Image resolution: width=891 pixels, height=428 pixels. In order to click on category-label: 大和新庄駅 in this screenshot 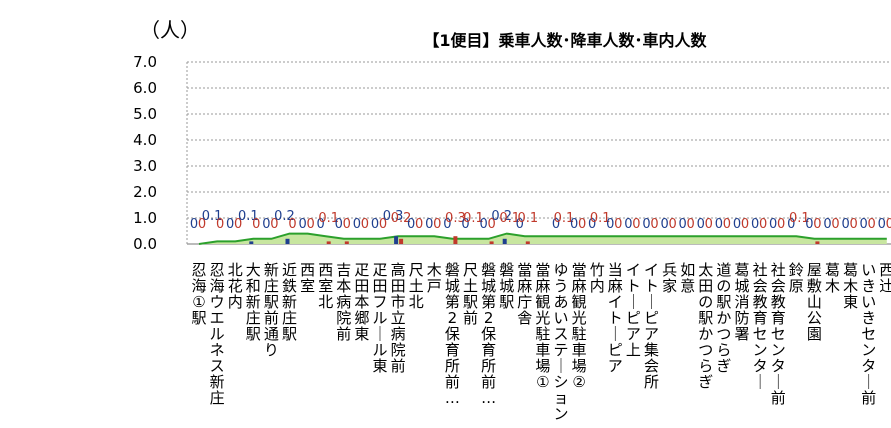, I will do `click(253, 302)`.